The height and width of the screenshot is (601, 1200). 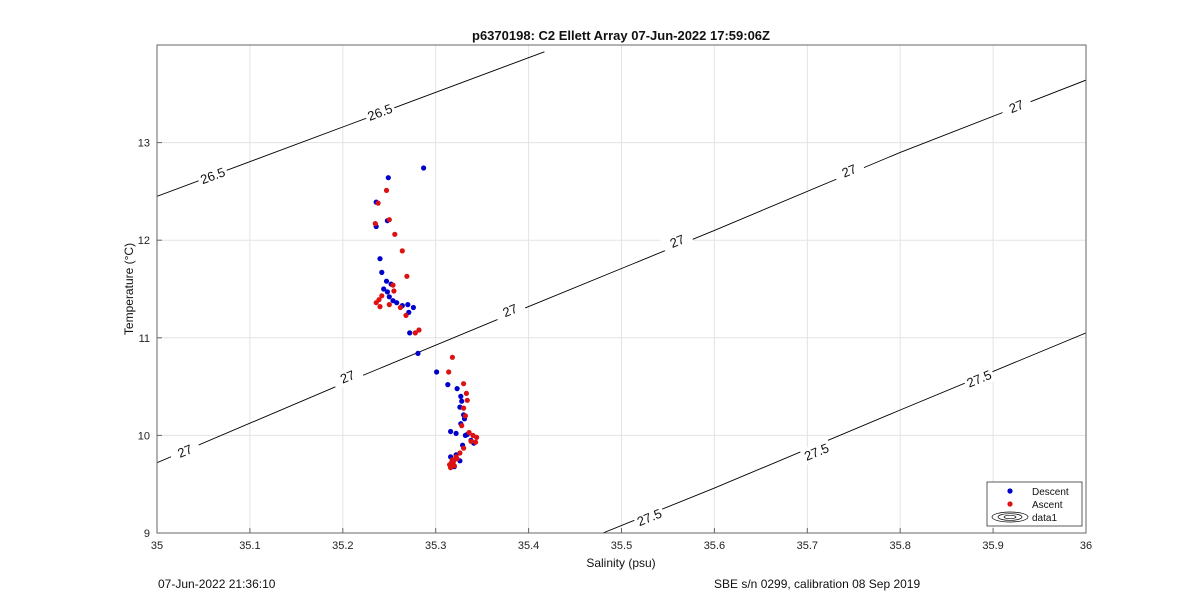 I want to click on x-tick-label: 35.3, so click(x=435, y=546).